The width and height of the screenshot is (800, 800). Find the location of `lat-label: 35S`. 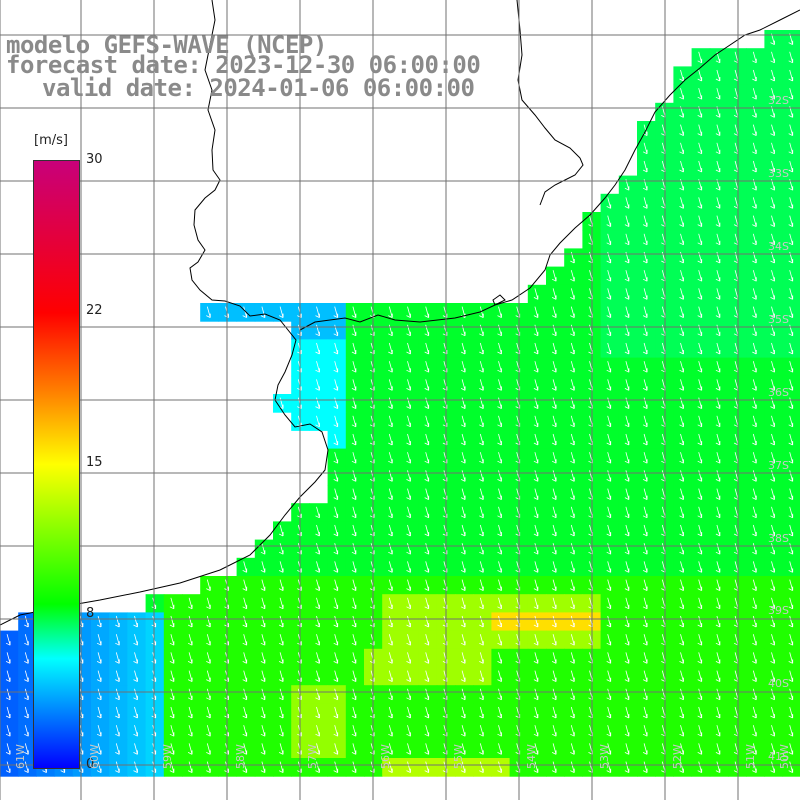

lat-label: 35S is located at coordinates (778, 319).